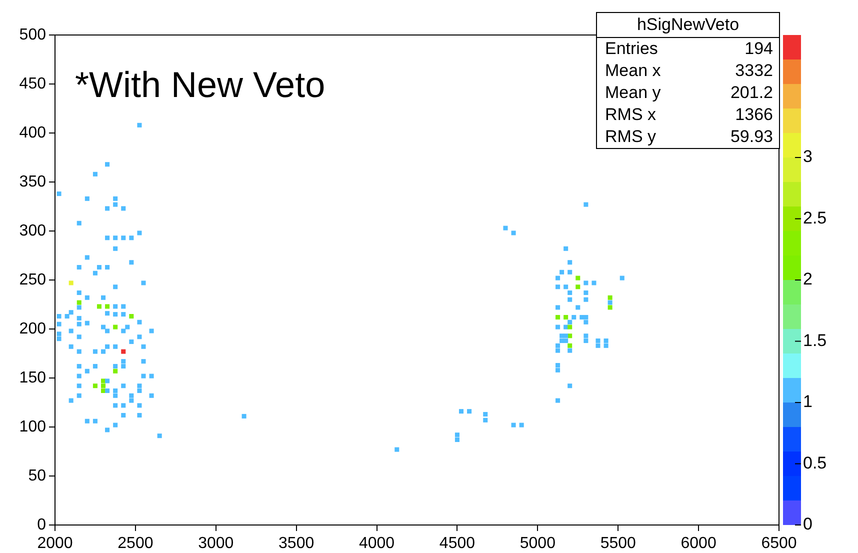 The image size is (858, 553). What do you see at coordinates (32, 133) in the screenshot?
I see `y-tick-label: 400` at bounding box center [32, 133].